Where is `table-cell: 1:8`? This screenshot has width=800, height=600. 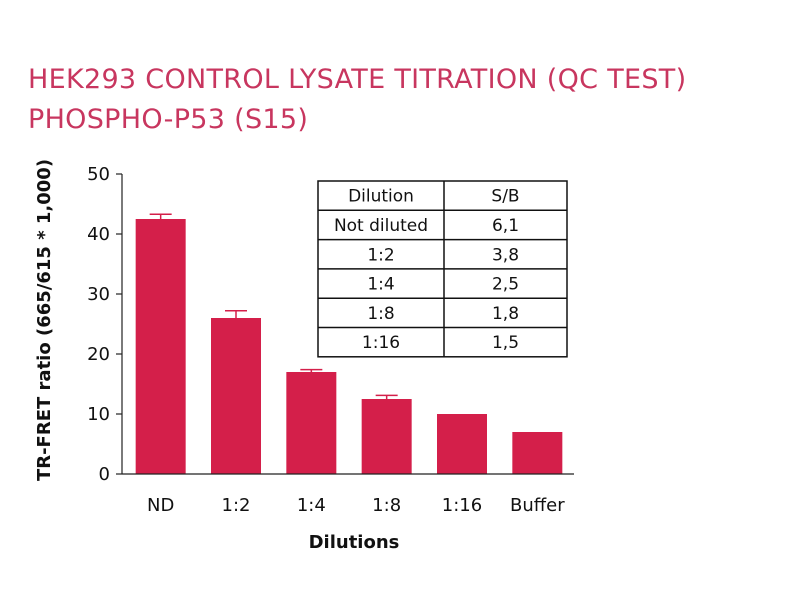 table-cell: 1:8 is located at coordinates (380, 314).